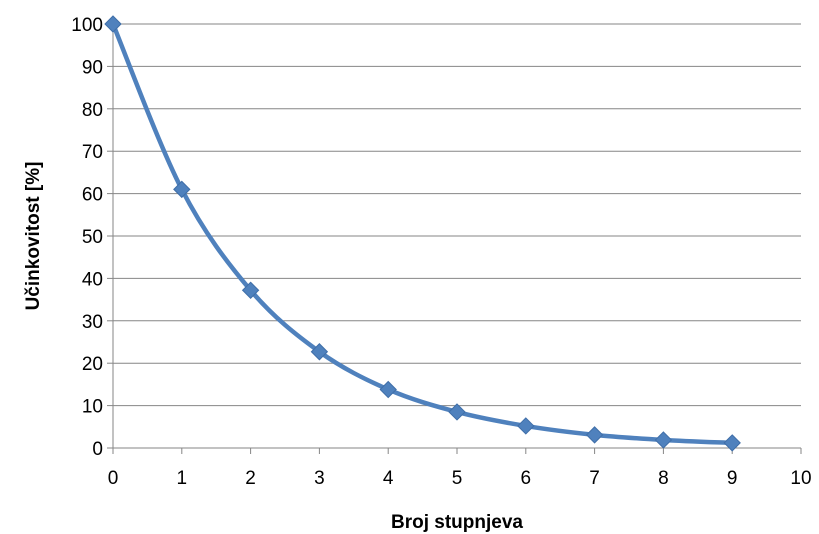 The image size is (819, 534). I want to click on y-tick-labels: 0 10 20 30 40 50 60 70 80 90 100, so click(87, 237).